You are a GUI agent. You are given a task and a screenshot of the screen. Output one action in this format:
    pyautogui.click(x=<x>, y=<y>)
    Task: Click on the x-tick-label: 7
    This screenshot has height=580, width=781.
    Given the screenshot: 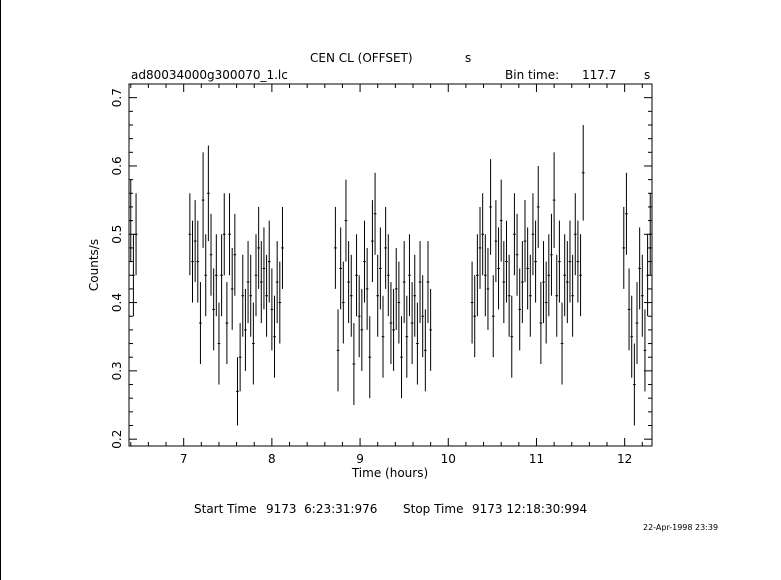 What is the action you would take?
    pyautogui.click(x=184, y=459)
    